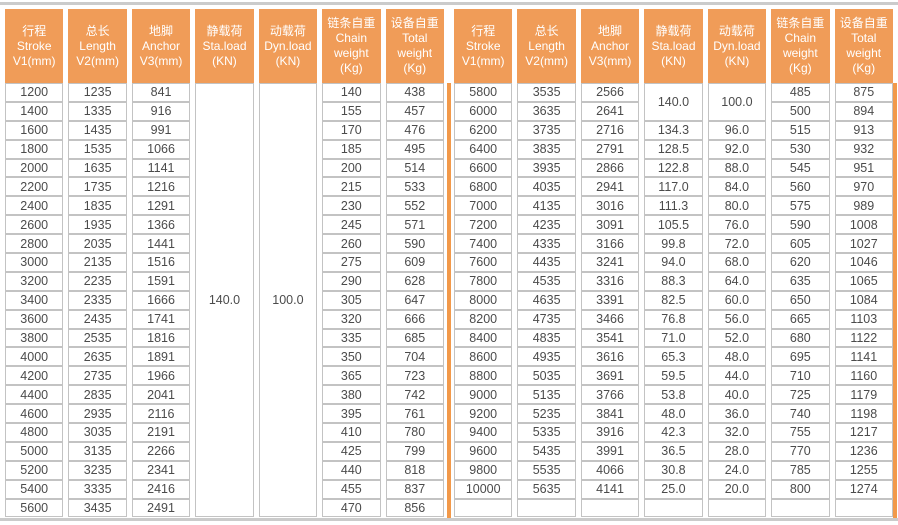 The height and width of the screenshot is (525, 898). I want to click on table-cell: 2400, so click(34, 206).